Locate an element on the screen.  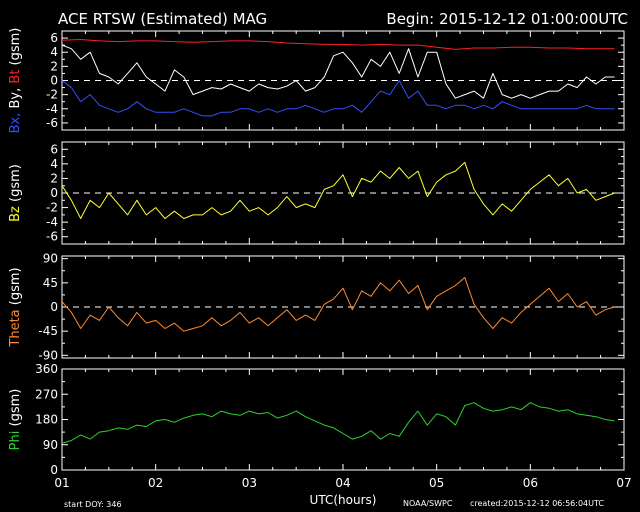
y-axis-label-part: Bt is located at coordinates (15, 79).